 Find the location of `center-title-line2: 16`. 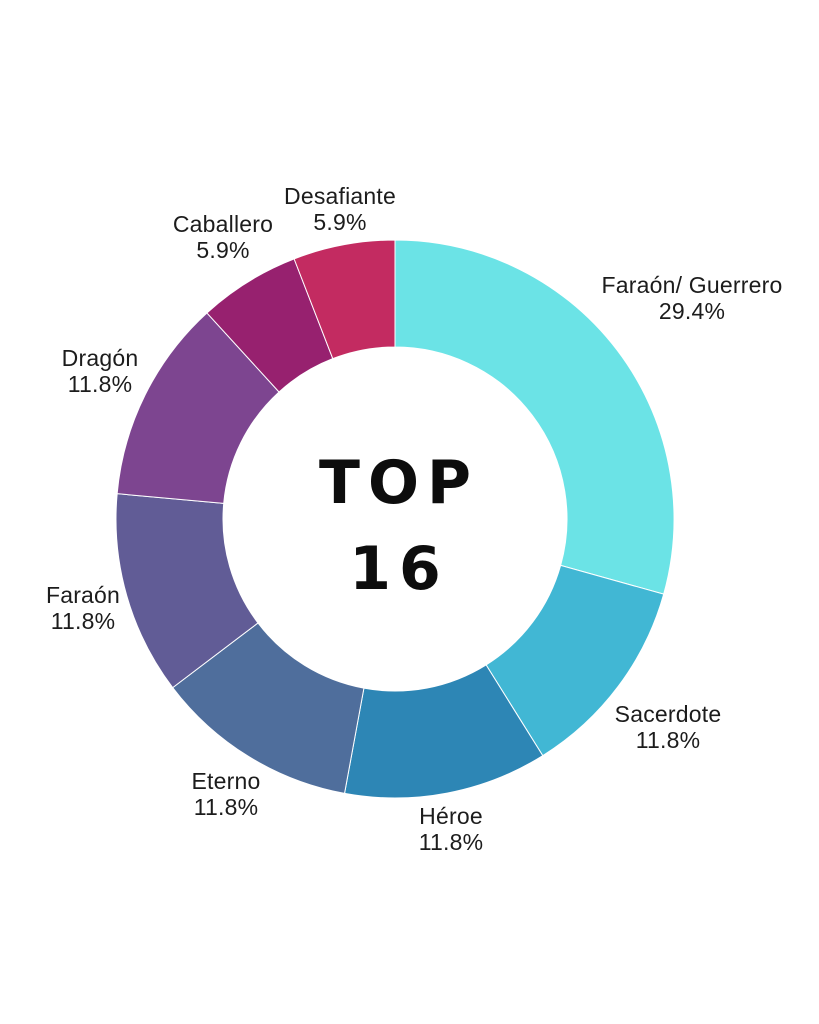

center-title-line2: 16 is located at coordinates (399, 569).